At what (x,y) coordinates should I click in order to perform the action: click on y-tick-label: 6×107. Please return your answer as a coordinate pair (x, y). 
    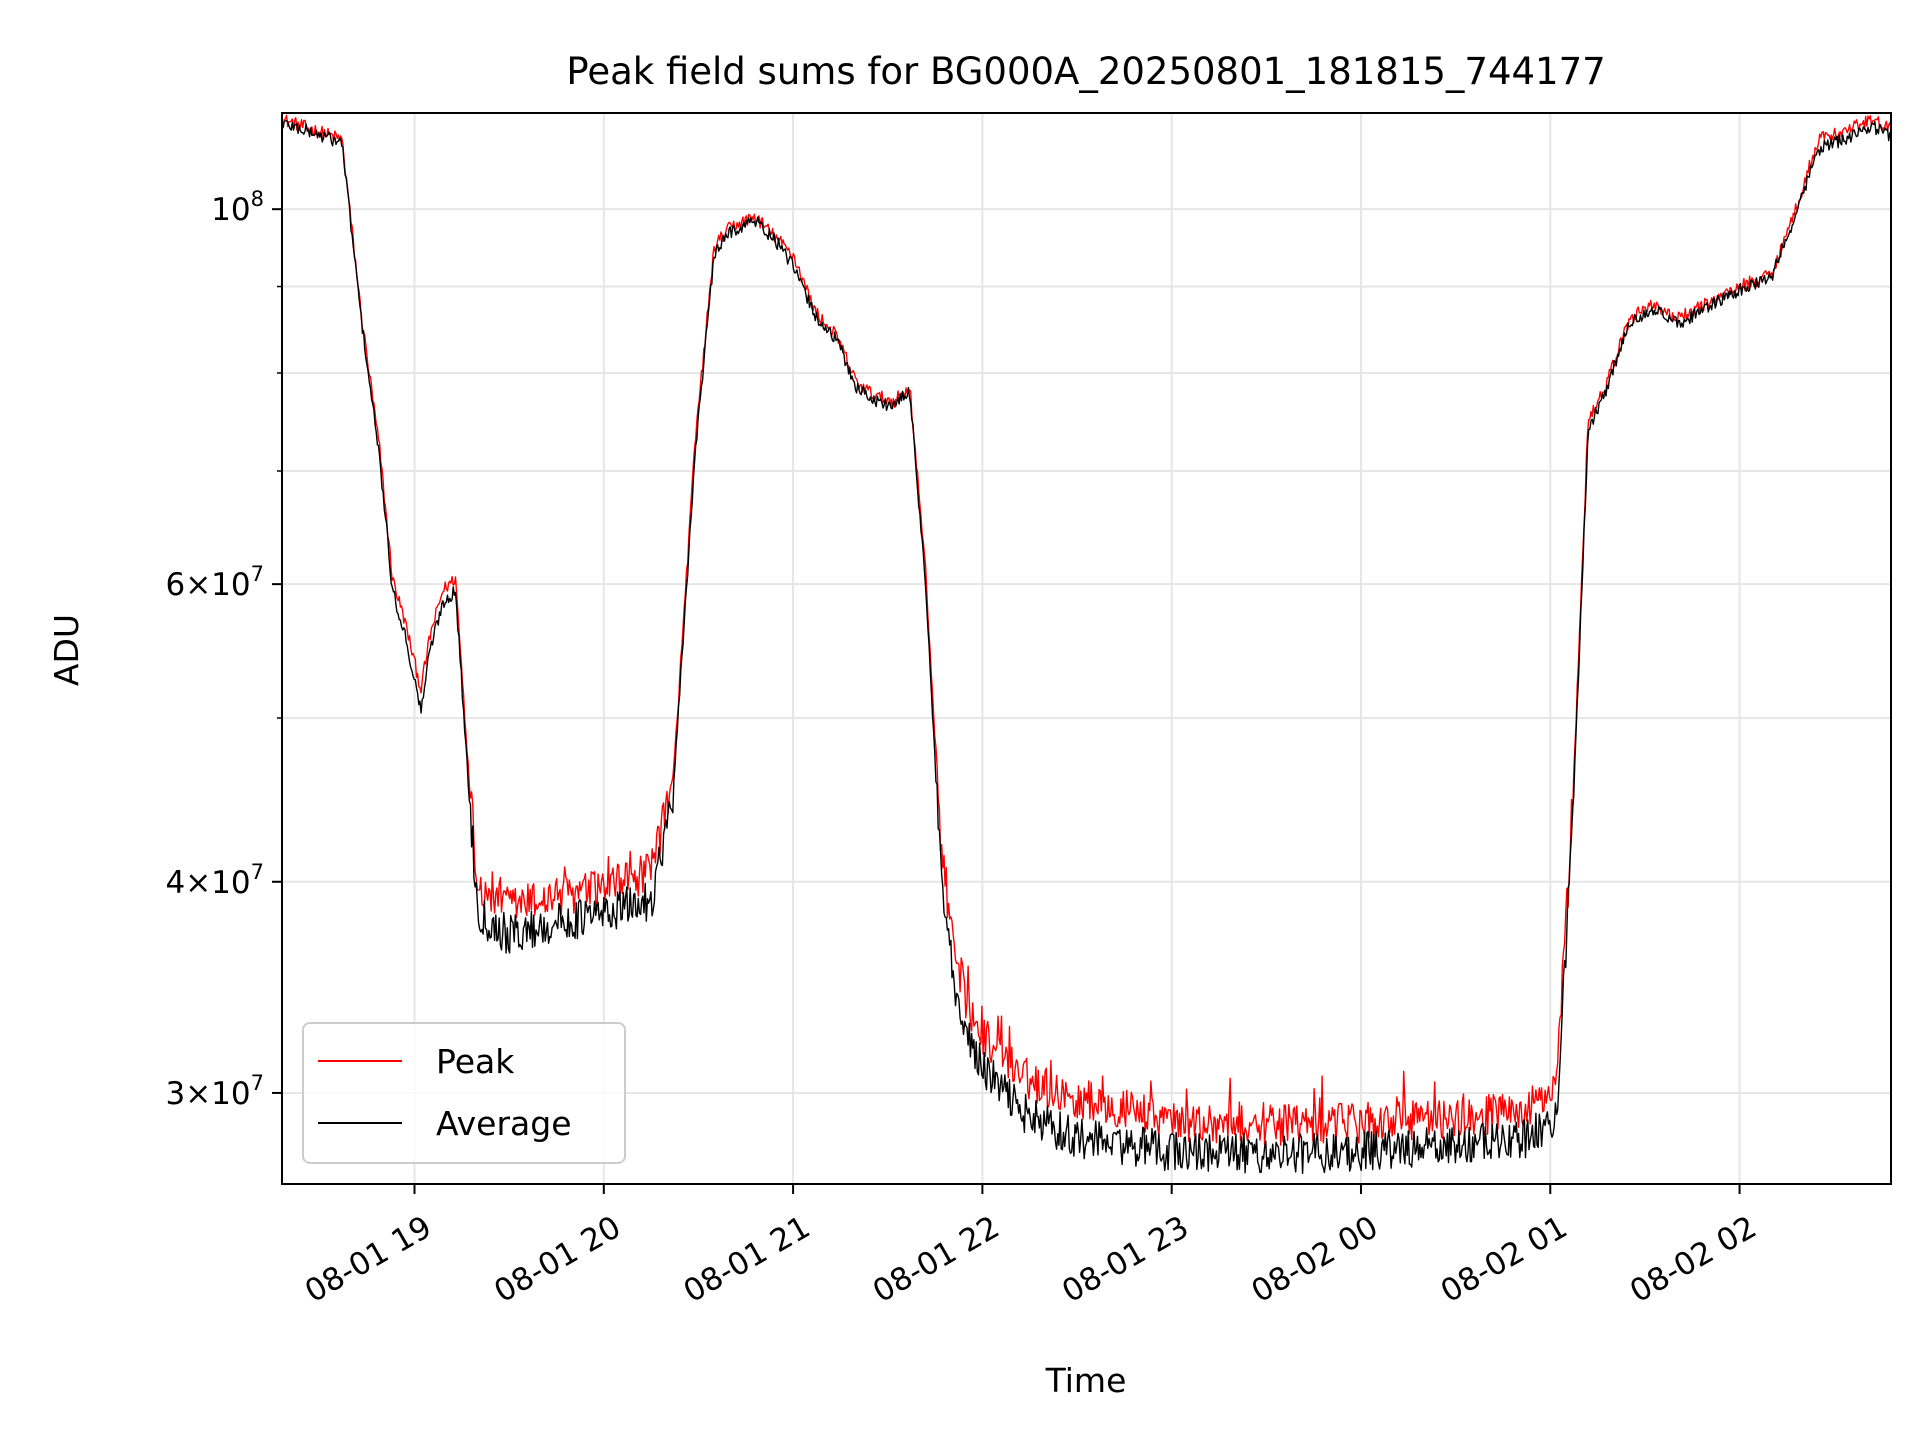
    Looking at the image, I should click on (214, 582).